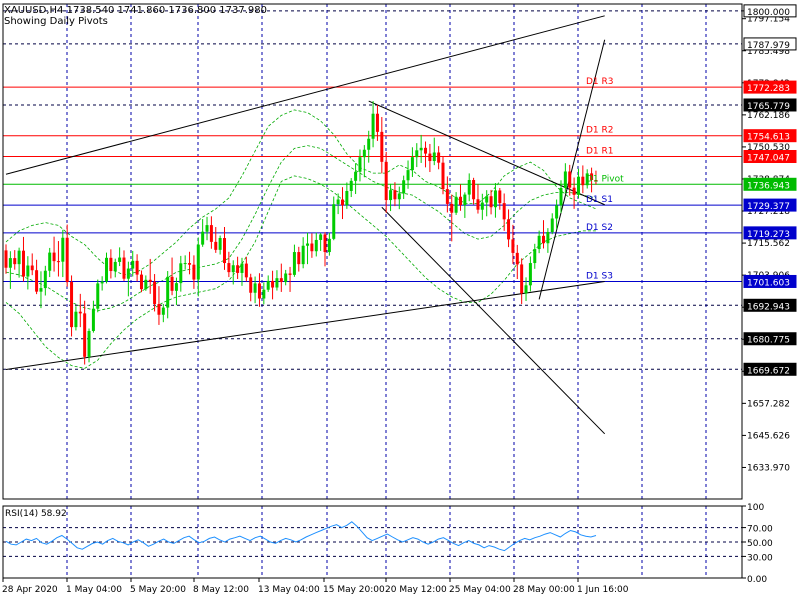  What do you see at coordinates (768, 307) in the screenshot?
I see `price-marker-label: 1692.943` at bounding box center [768, 307].